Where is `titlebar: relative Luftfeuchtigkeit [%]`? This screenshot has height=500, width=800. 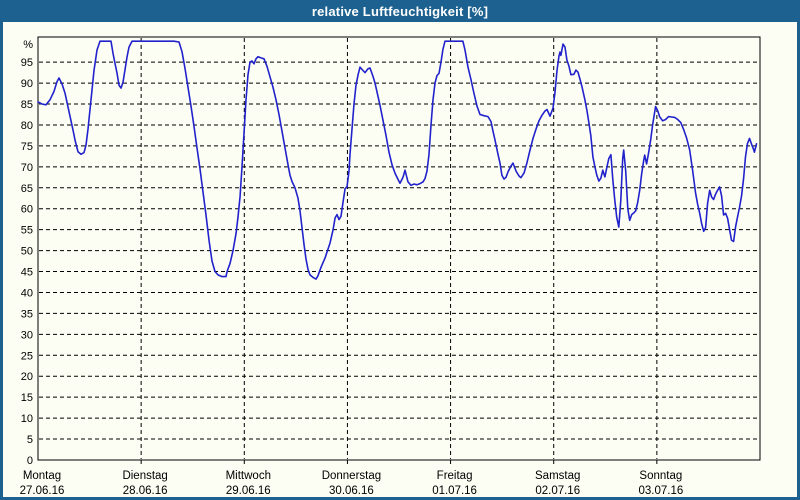
titlebar: relative Luftfeuchtigkeit [%] is located at coordinates (400, 11).